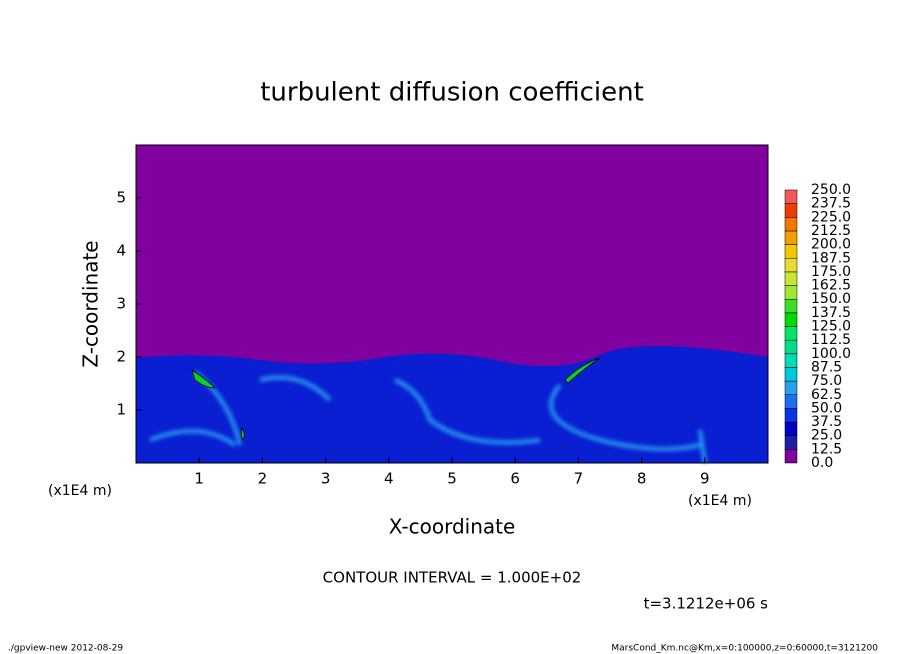 Image resolution: width=904 pixels, height=654 pixels. I want to click on colorbar-label: 200.0, so click(831, 245).